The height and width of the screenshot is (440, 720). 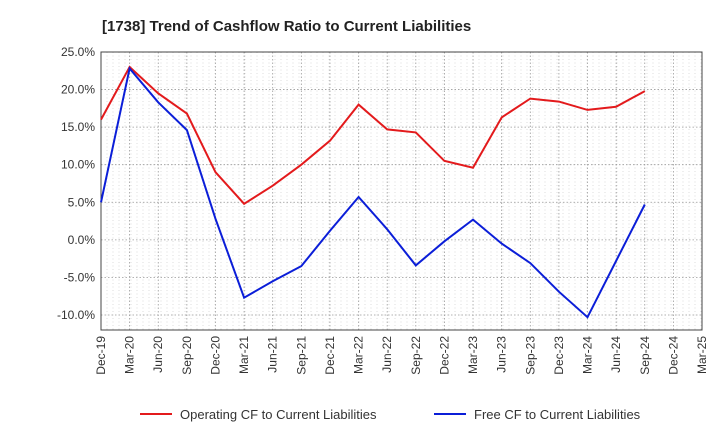 I want to click on y-axis: -10.0% -5.0% 0.0% 5.0% 10.0% 15.0% 20.0% 25.0%, so click(x=76, y=183).